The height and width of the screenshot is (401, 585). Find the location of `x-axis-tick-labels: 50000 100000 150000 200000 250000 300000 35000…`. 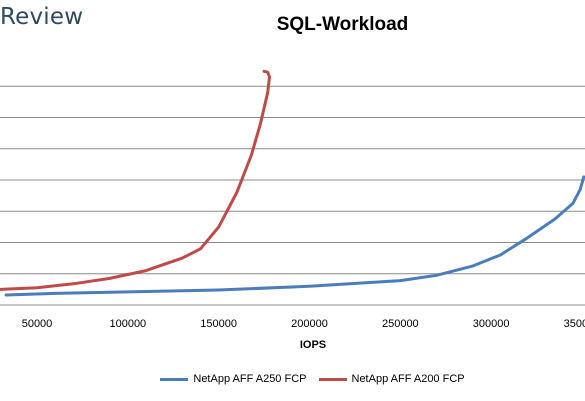

x-axis-tick-labels: 50000 100000 150000 200000 250000 300000 35000… is located at coordinates (303, 324).